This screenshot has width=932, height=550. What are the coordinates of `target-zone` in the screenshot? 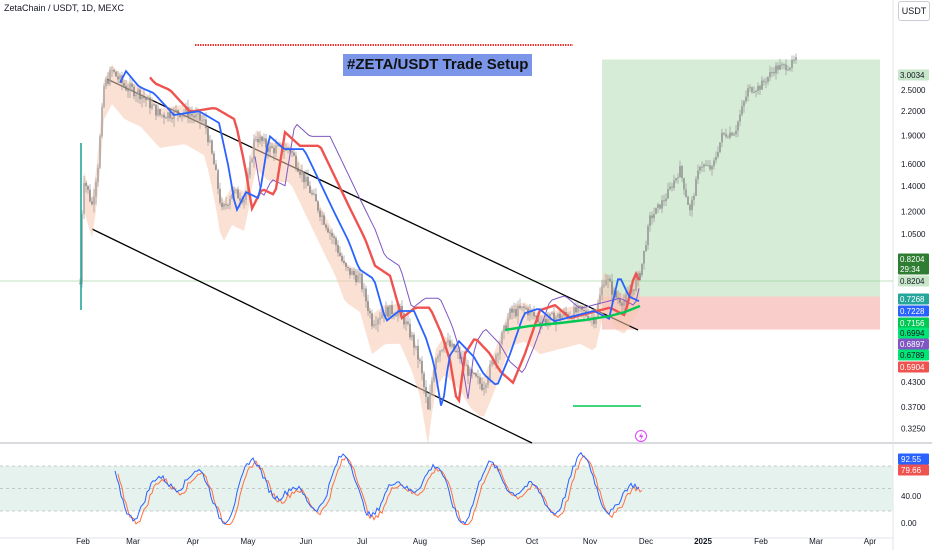 It's located at (741, 178).